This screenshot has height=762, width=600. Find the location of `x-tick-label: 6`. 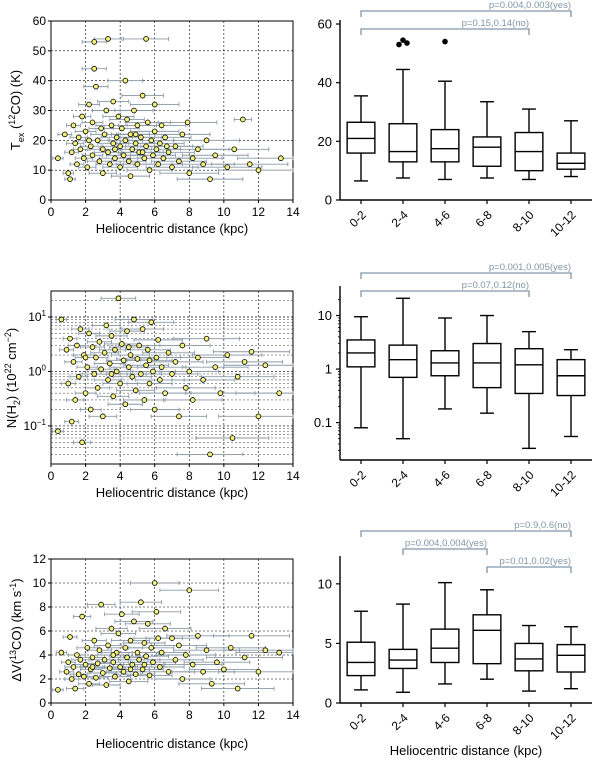

x-tick-label: 6 is located at coordinates (154, 212).